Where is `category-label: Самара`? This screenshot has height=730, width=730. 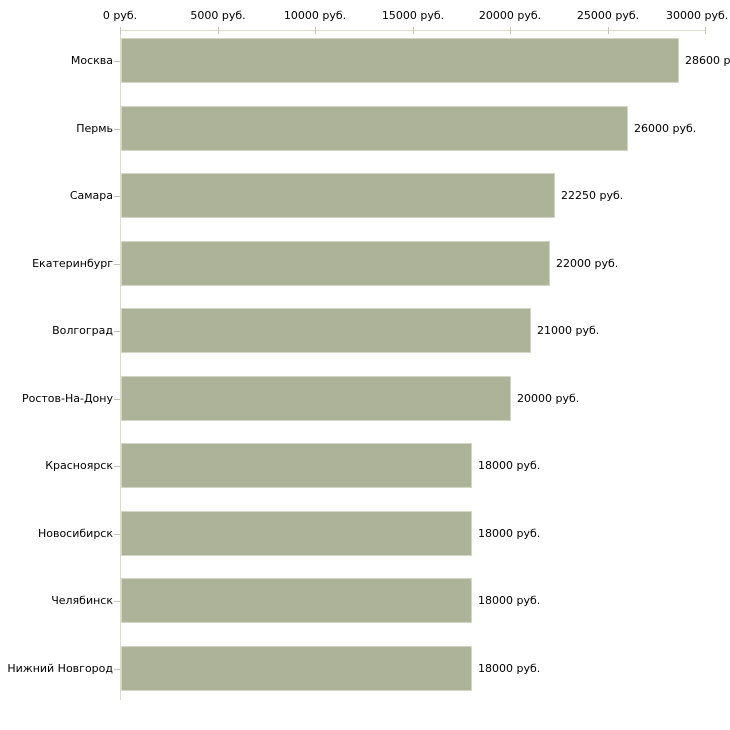 category-label: Самара is located at coordinates (91, 195).